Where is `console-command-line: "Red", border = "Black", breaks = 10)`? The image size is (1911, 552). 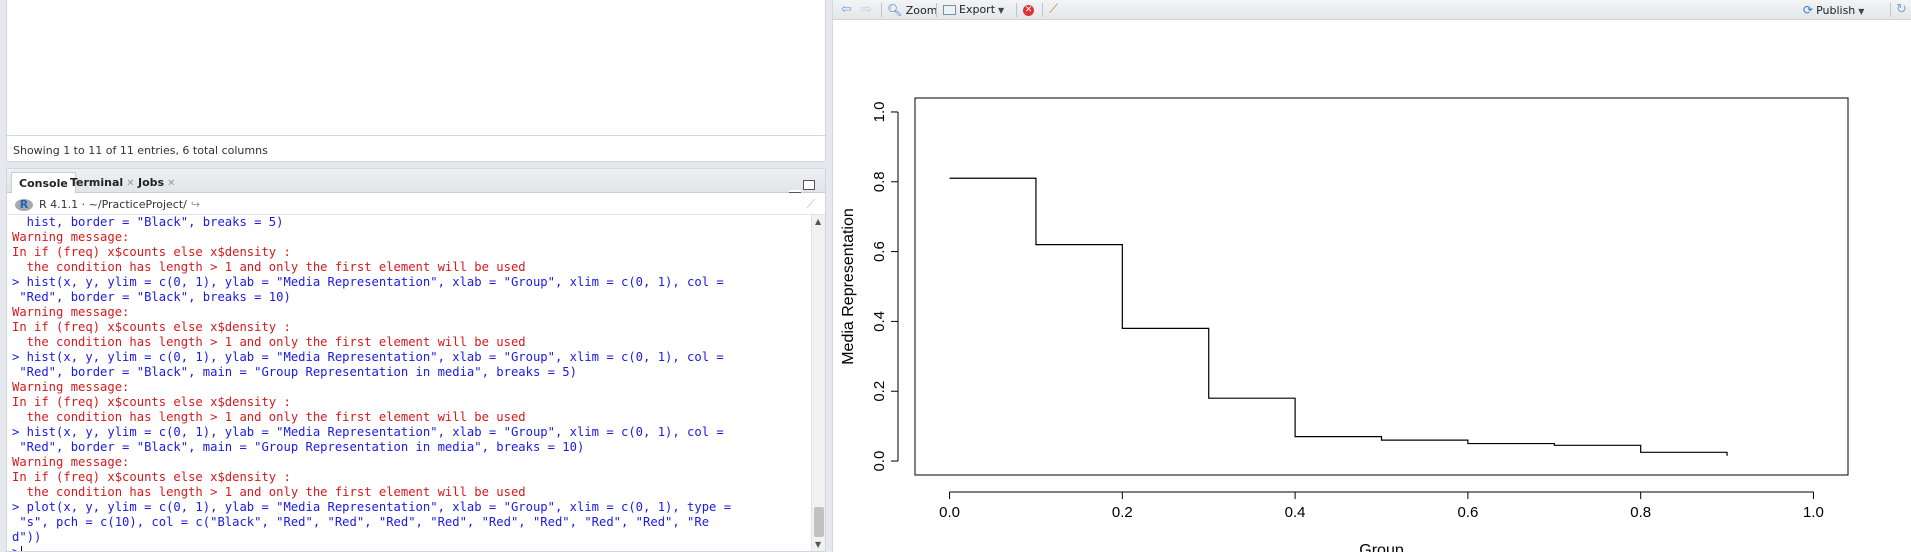 console-command-line: "Red", border = "Black", breaks = 10) is located at coordinates (151, 297).